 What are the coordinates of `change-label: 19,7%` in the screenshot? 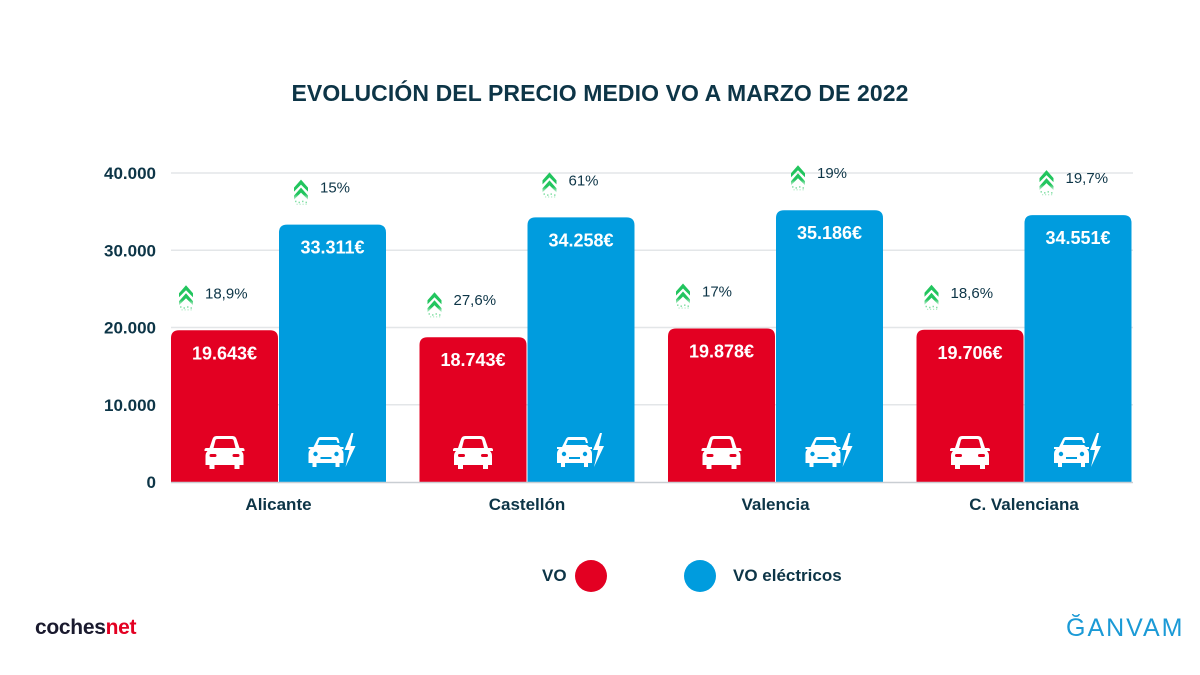 It's located at (1087, 178).